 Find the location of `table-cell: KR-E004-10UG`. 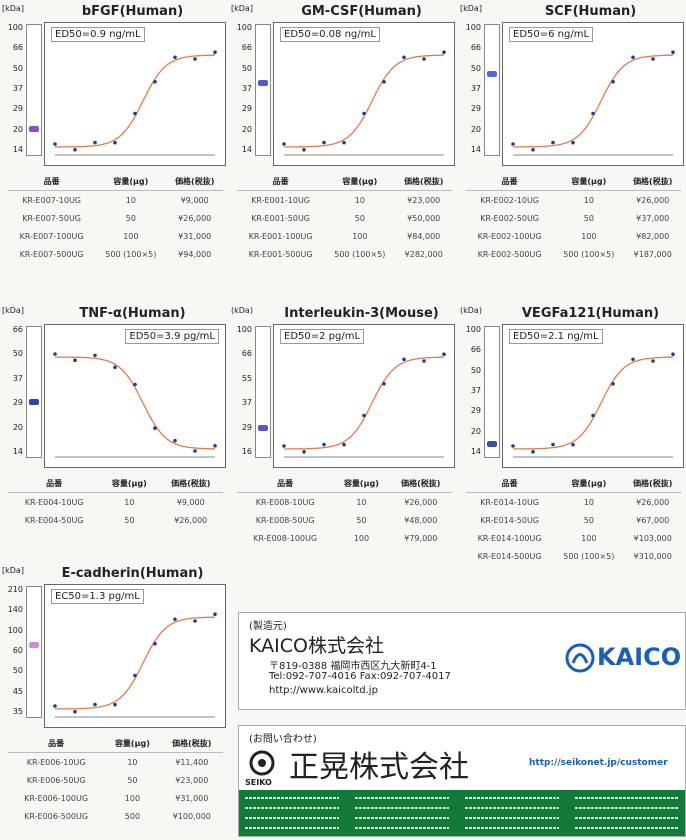

table-cell: KR-E004-10UG is located at coordinates (54, 502).